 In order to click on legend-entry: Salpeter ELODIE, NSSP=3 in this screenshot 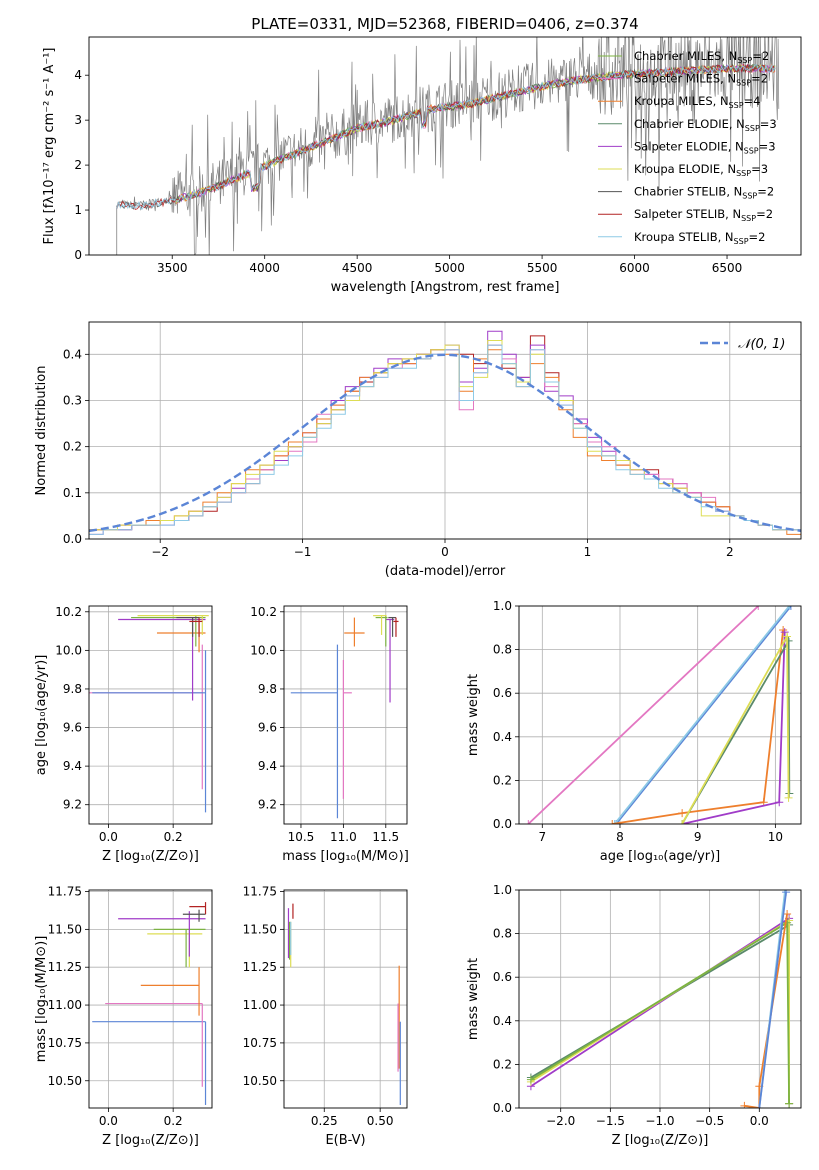, I will do `click(705, 147)`.